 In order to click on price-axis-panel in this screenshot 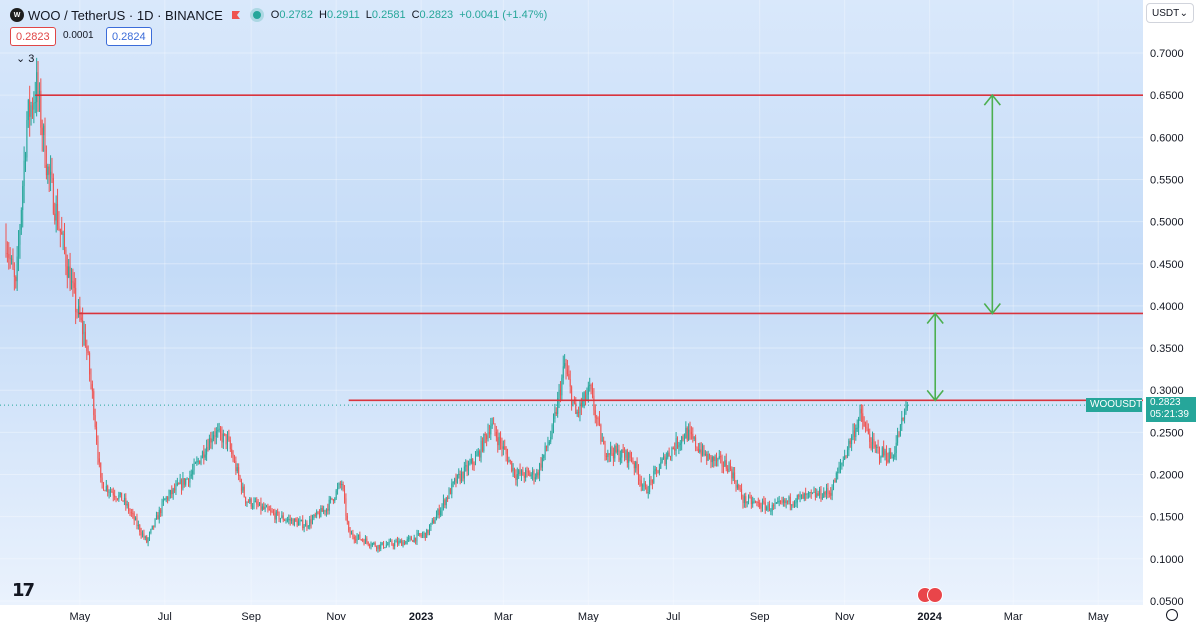, I will do `click(1171, 311)`.